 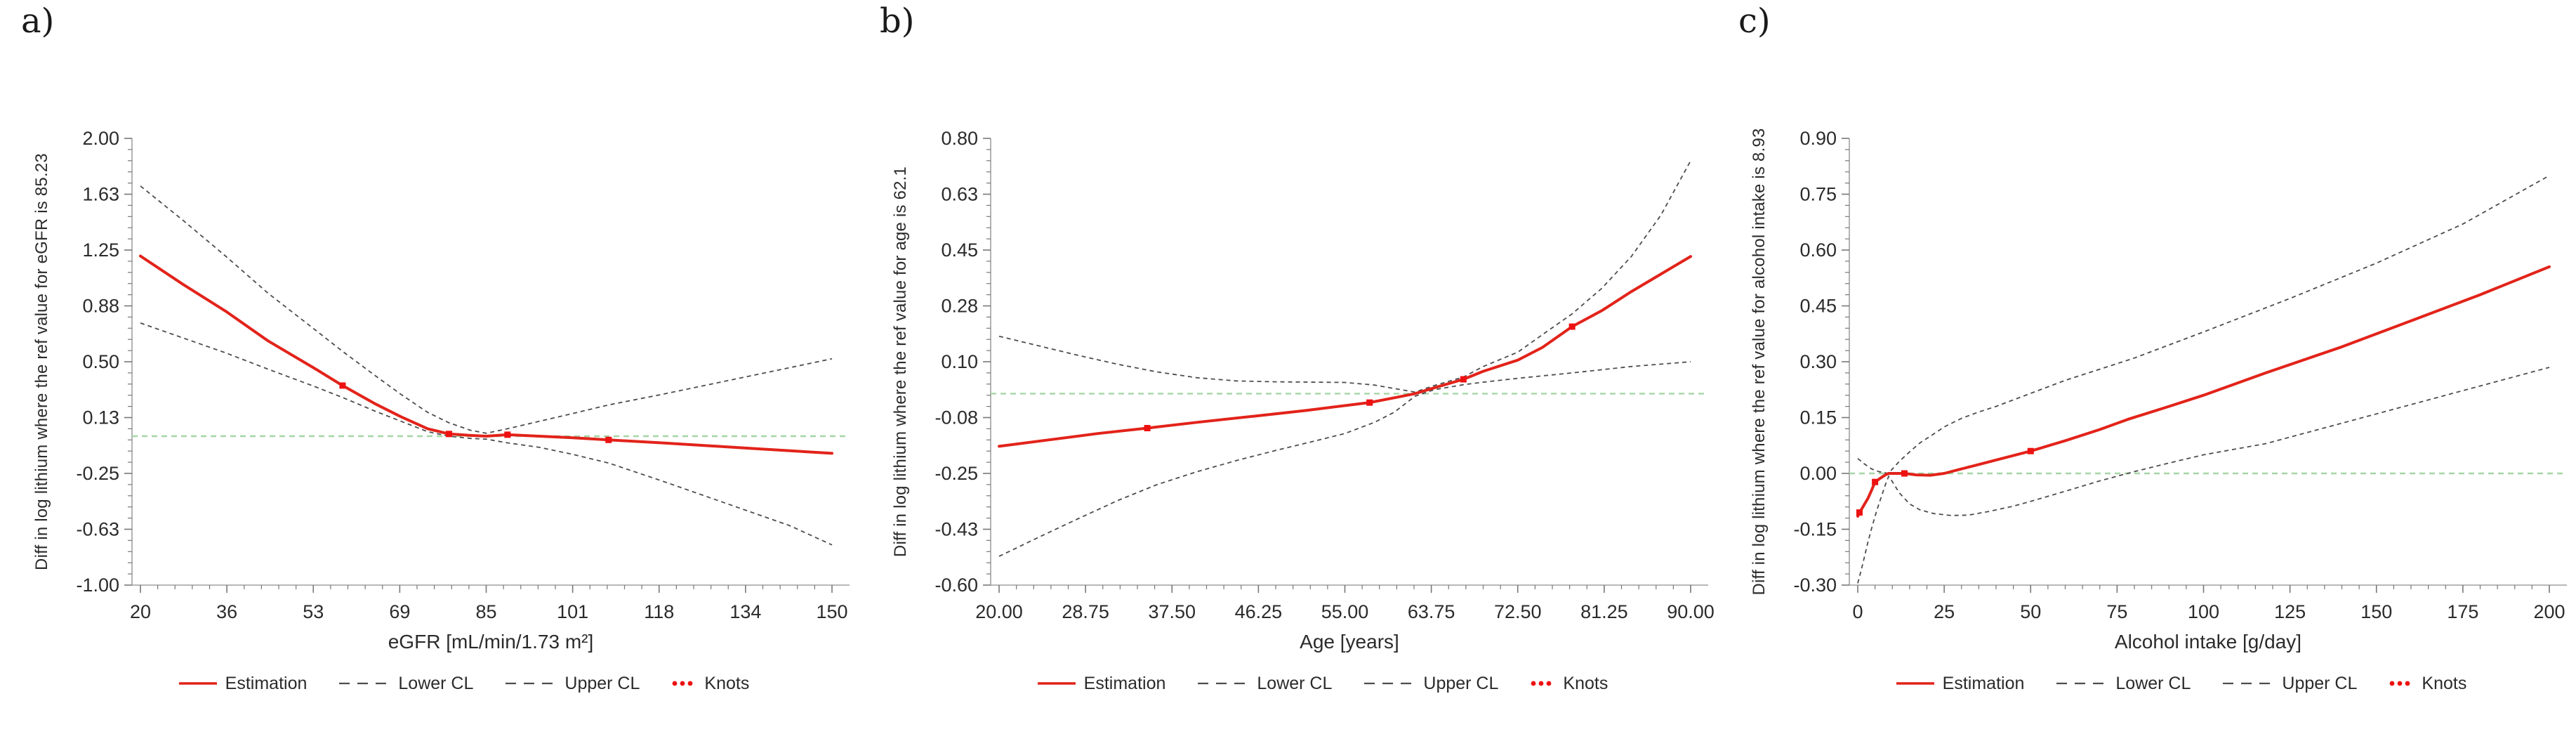 What do you see at coordinates (956, 417) in the screenshot?
I see `y-tick-label: -0.08` at bounding box center [956, 417].